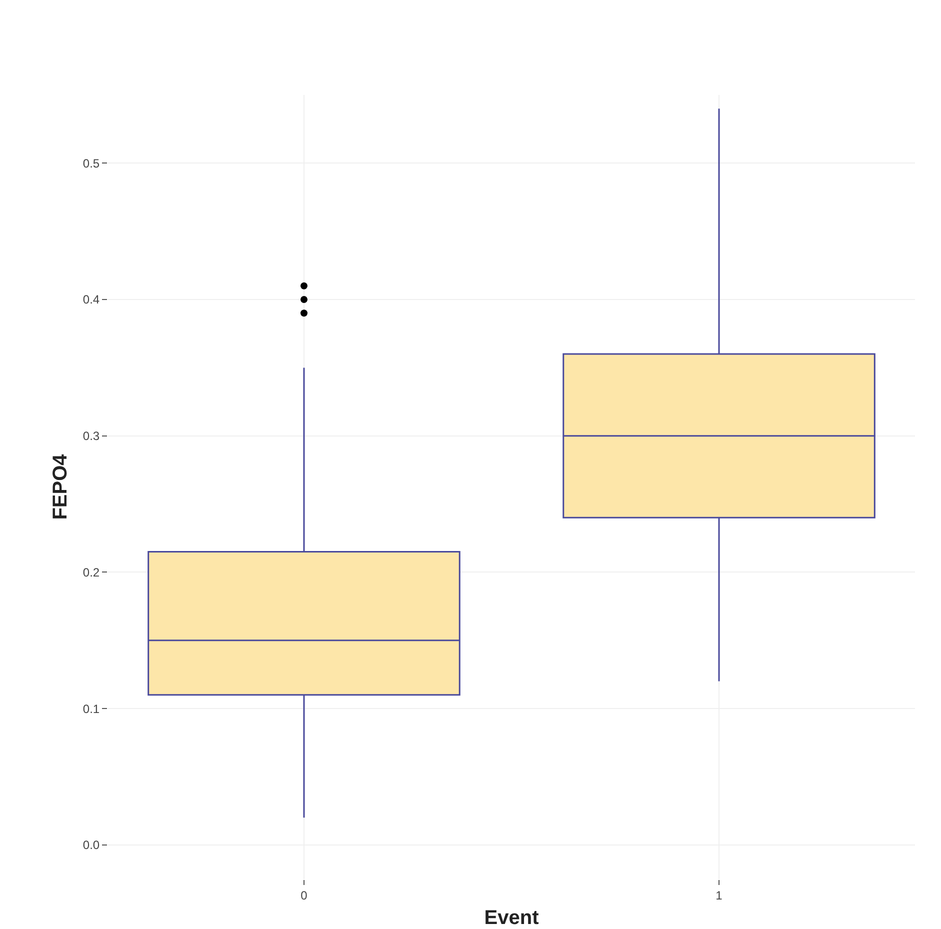 This screenshot has width=941, height=929. What do you see at coordinates (91, 572) in the screenshot?
I see `y-tick-label: 0.2` at bounding box center [91, 572].